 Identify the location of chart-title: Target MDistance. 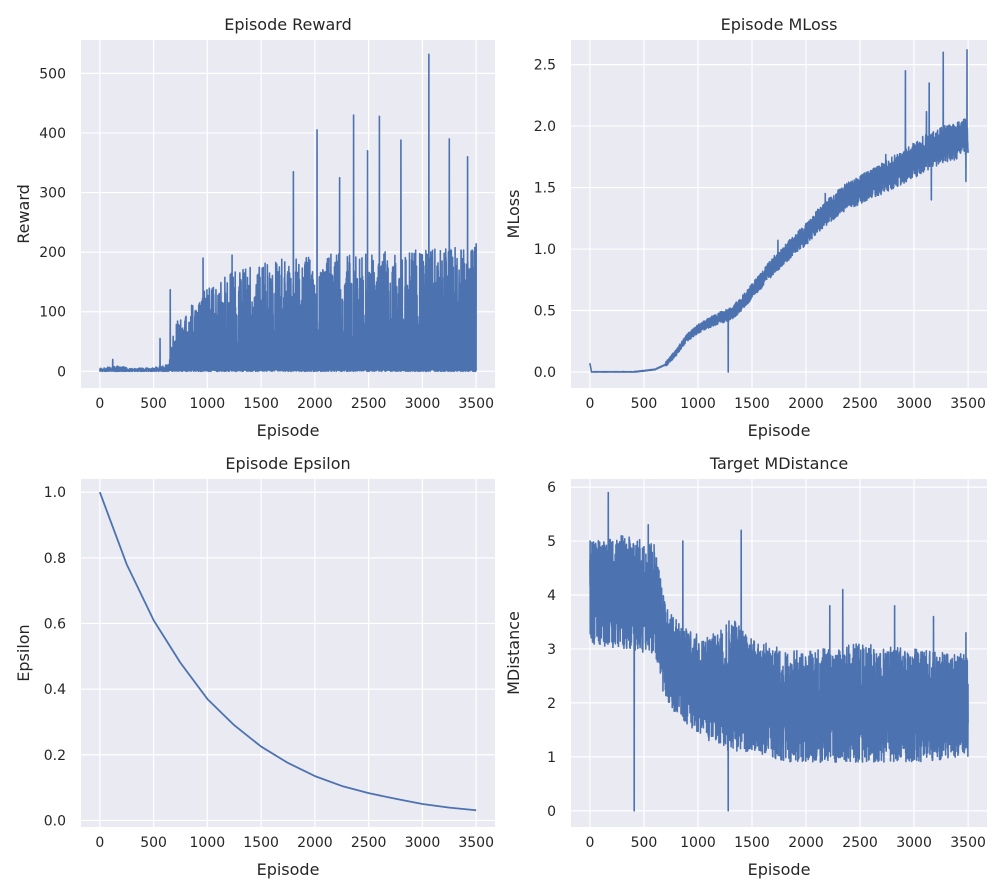
(778, 463).